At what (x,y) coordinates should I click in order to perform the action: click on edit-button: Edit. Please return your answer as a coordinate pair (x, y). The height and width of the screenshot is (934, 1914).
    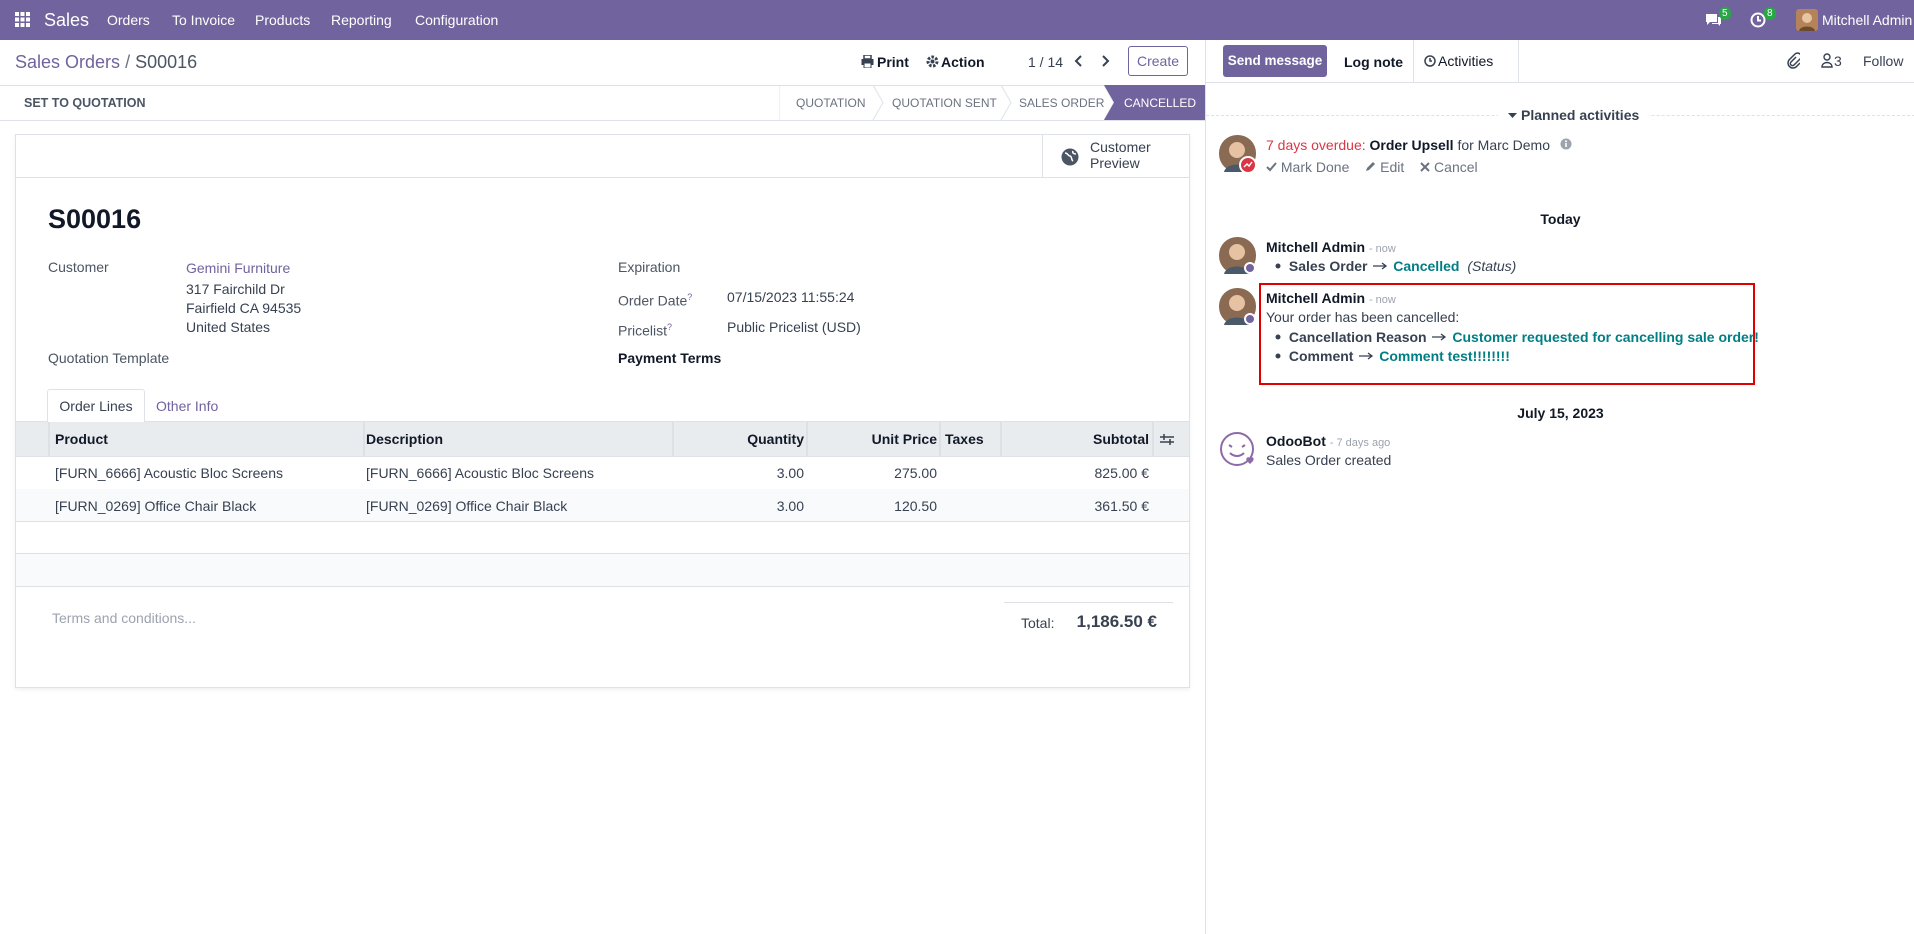
    Looking at the image, I should click on (1392, 167).